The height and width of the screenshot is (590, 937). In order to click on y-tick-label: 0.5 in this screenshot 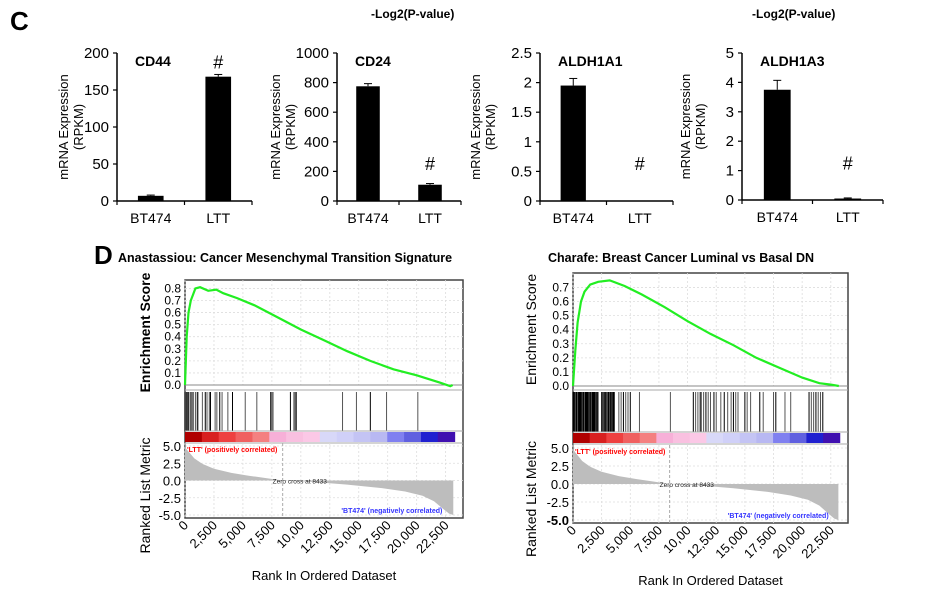, I will do `click(521, 171)`.